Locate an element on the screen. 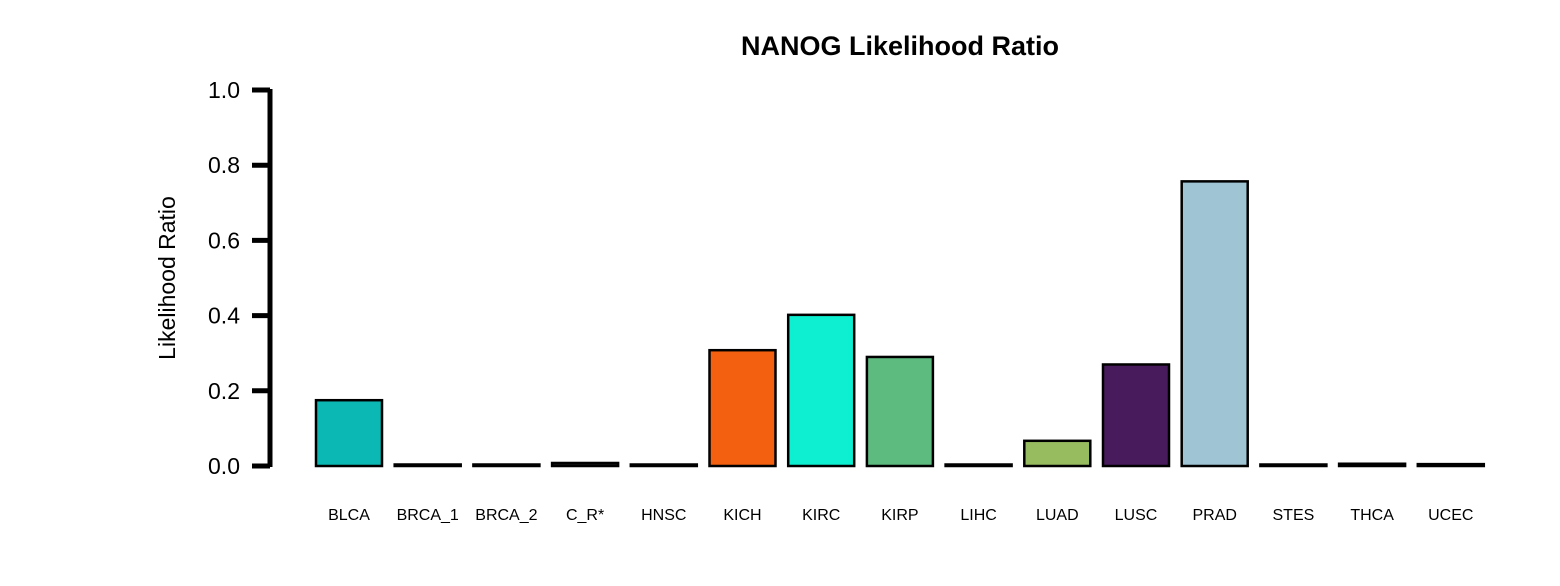 The height and width of the screenshot is (586, 1560). x-tick-label: KIRC is located at coordinates (821, 515).